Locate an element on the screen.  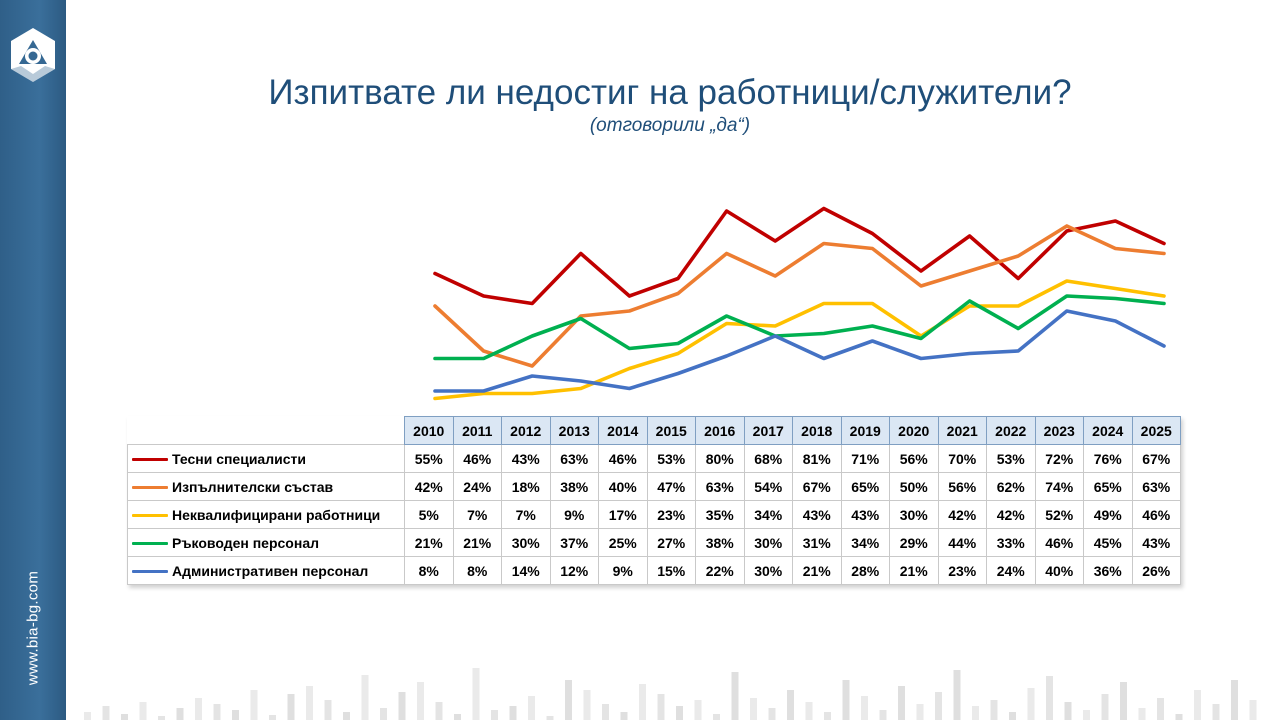
year-header-2012: 2012 is located at coordinates (526, 430).